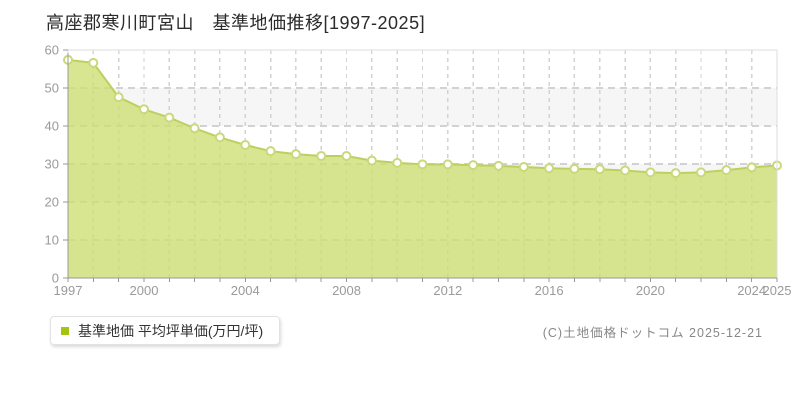 The height and width of the screenshot is (400, 800). I want to click on y-tick-label: 10, so click(52, 240).